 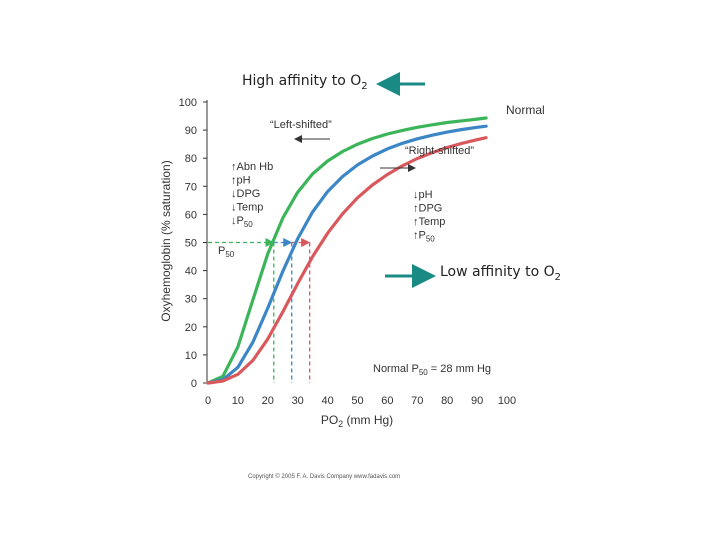 What do you see at coordinates (417, 401) in the screenshot?
I see `x-tick-label: 70` at bounding box center [417, 401].